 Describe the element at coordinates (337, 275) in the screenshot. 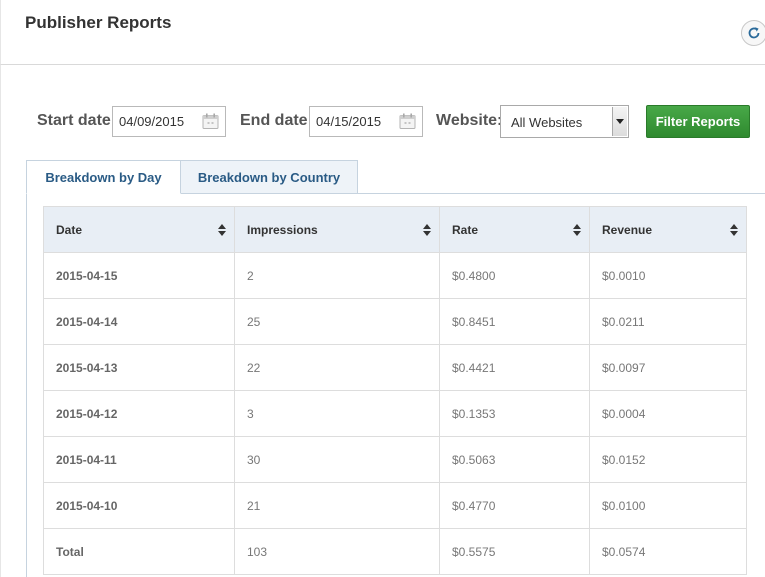

I see `impressions-cell: 2` at that location.